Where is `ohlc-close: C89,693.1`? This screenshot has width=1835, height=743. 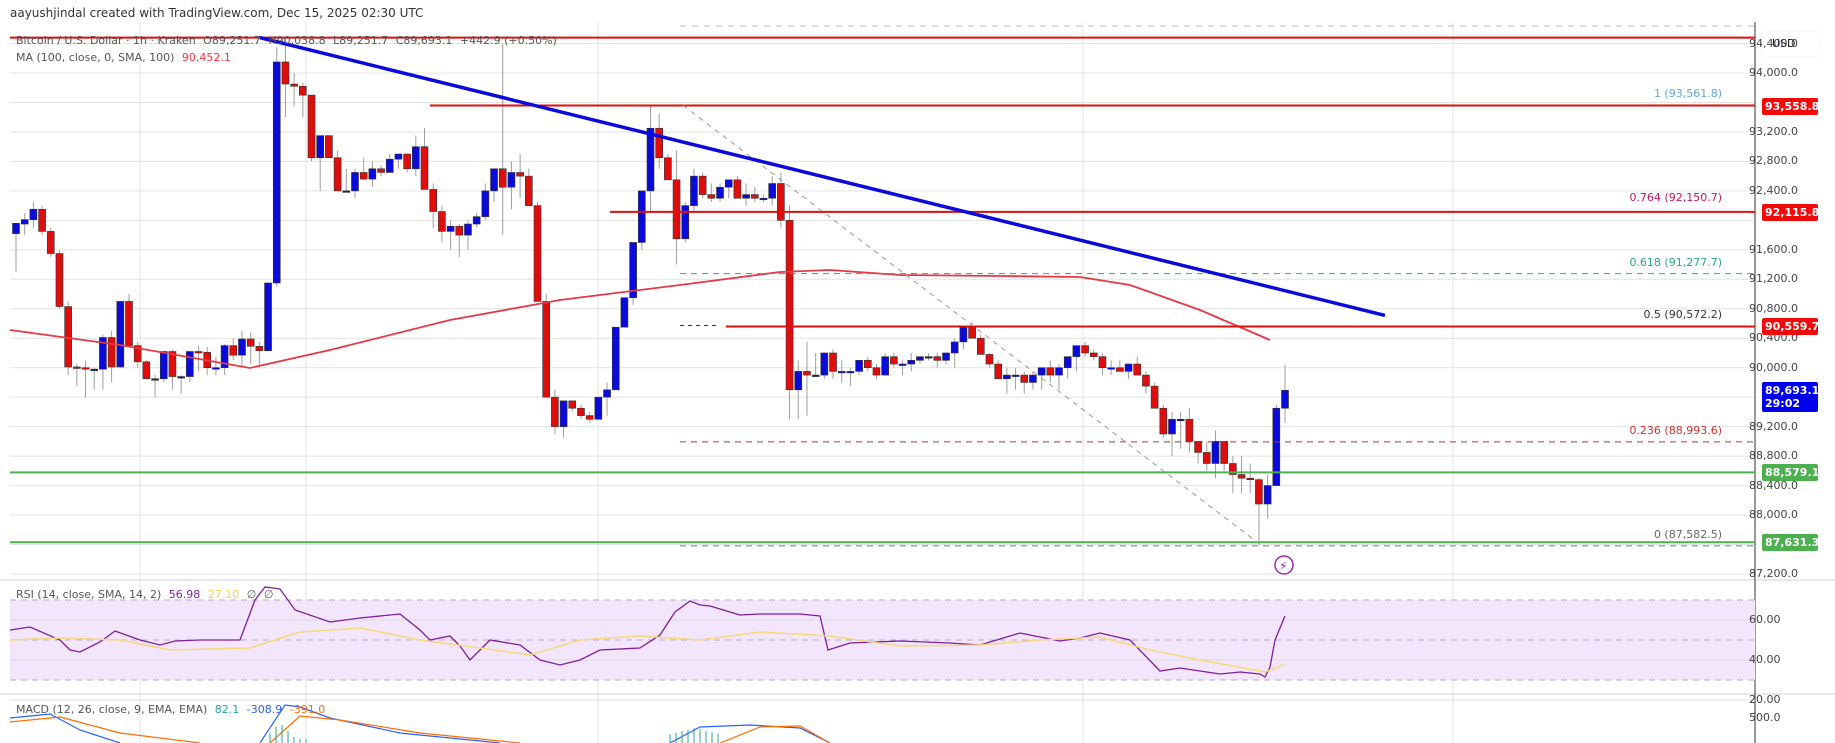
ohlc-close: C89,693.1 is located at coordinates (424, 40).